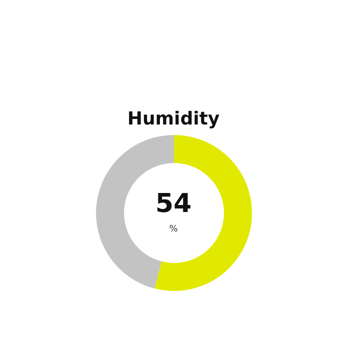 The width and height of the screenshot is (347, 348). What do you see at coordinates (173, 204) in the screenshot?
I see `data-label: 54` at bounding box center [173, 204].